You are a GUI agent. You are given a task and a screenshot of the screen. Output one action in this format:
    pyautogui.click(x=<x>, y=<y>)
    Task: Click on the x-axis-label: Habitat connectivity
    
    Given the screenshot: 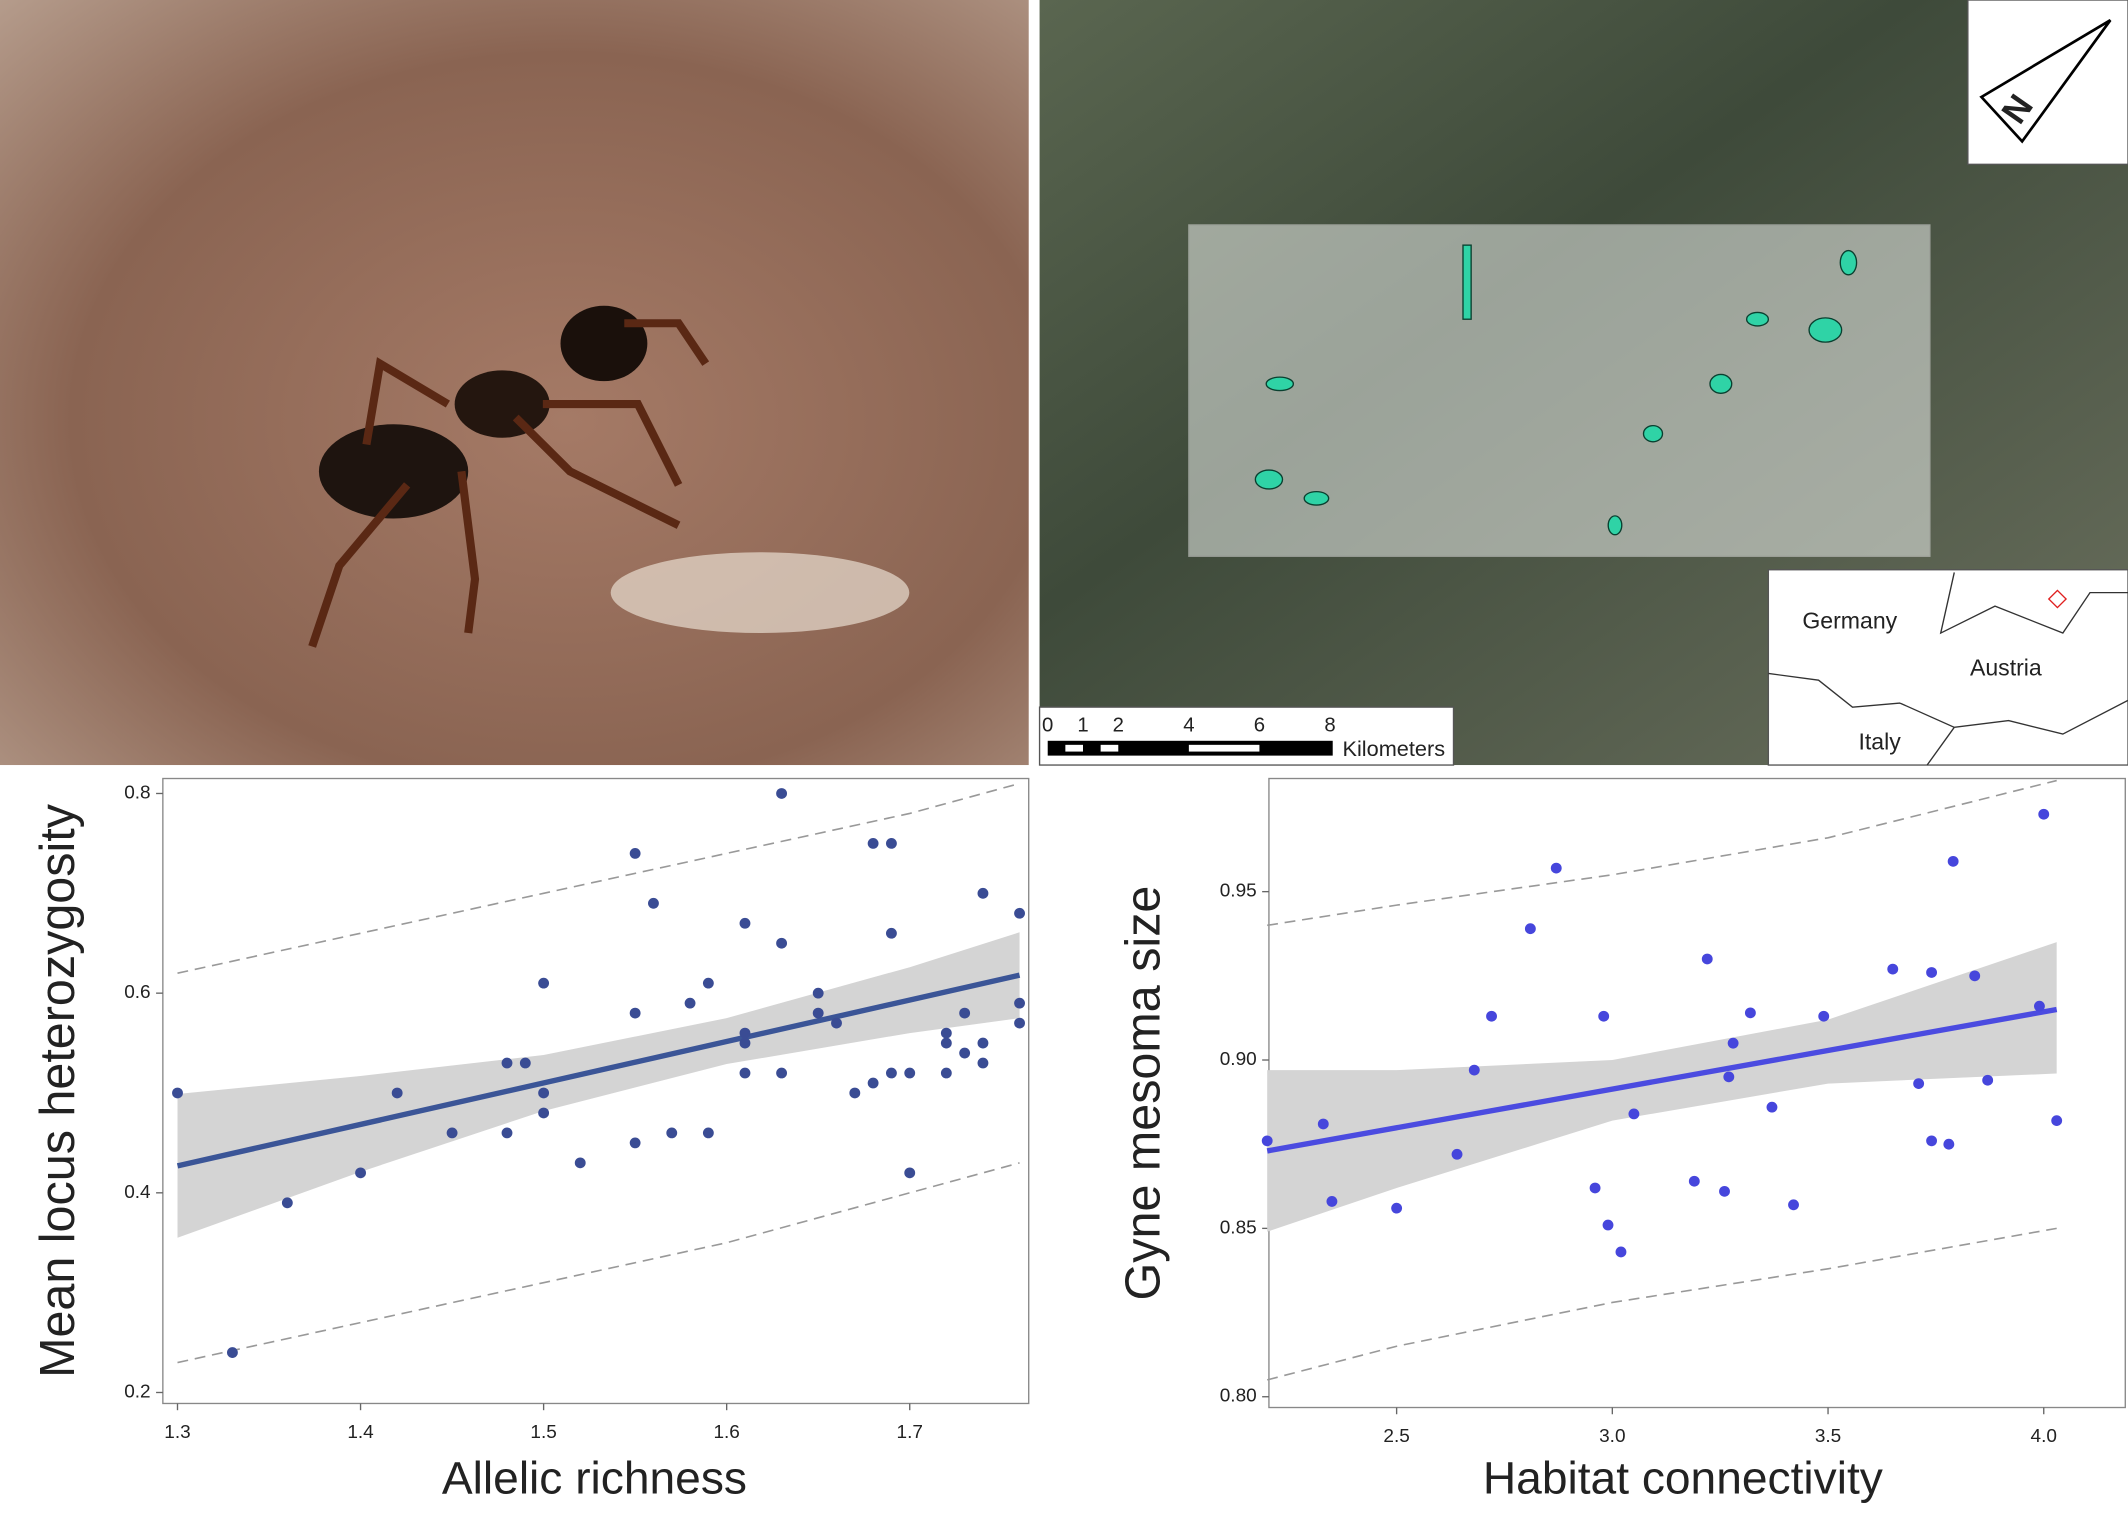 What is the action you would take?
    pyautogui.click(x=1683, y=1478)
    